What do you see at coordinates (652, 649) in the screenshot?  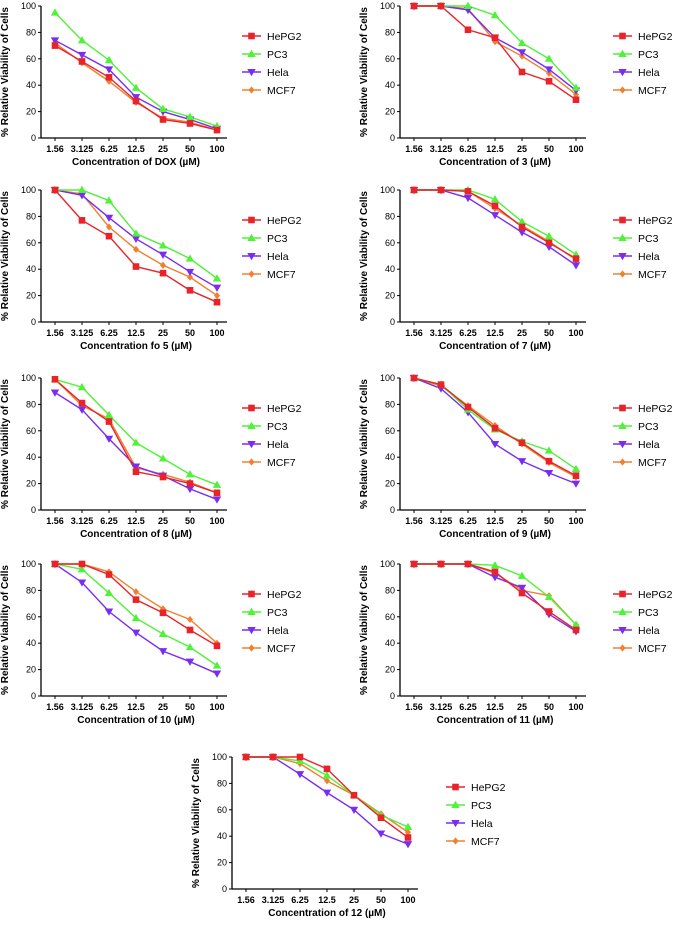 I see `legend-label: MCF7` at bounding box center [652, 649].